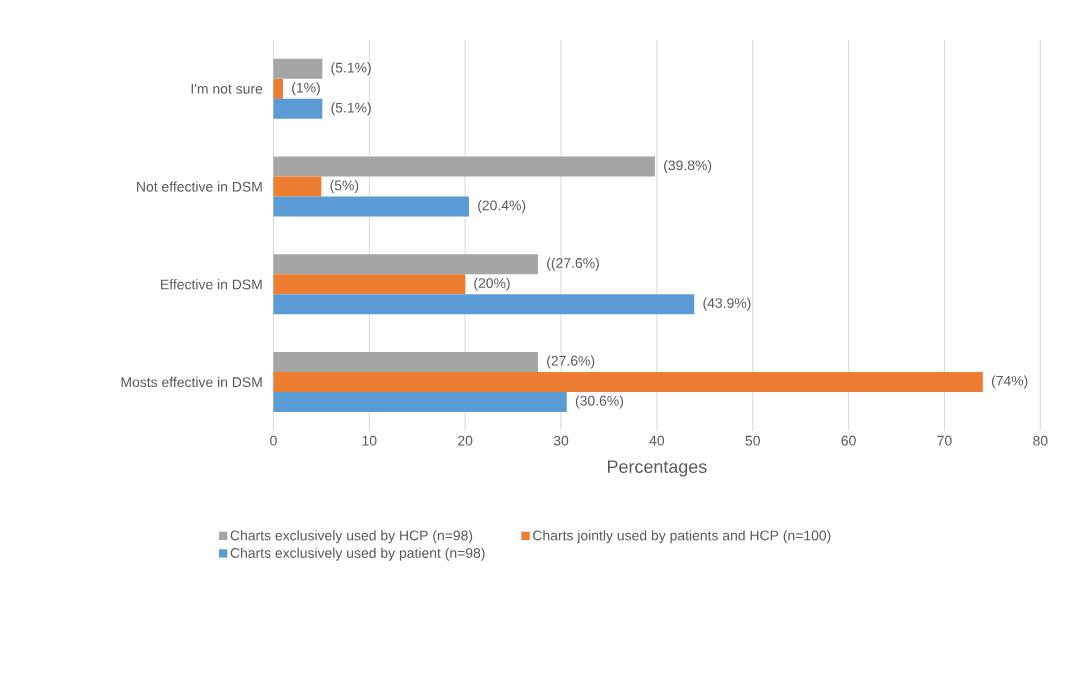 The width and height of the screenshot is (1067, 700). Describe the element at coordinates (199, 186) in the screenshot. I see `y-tick-label: Not effective in DSM` at that location.